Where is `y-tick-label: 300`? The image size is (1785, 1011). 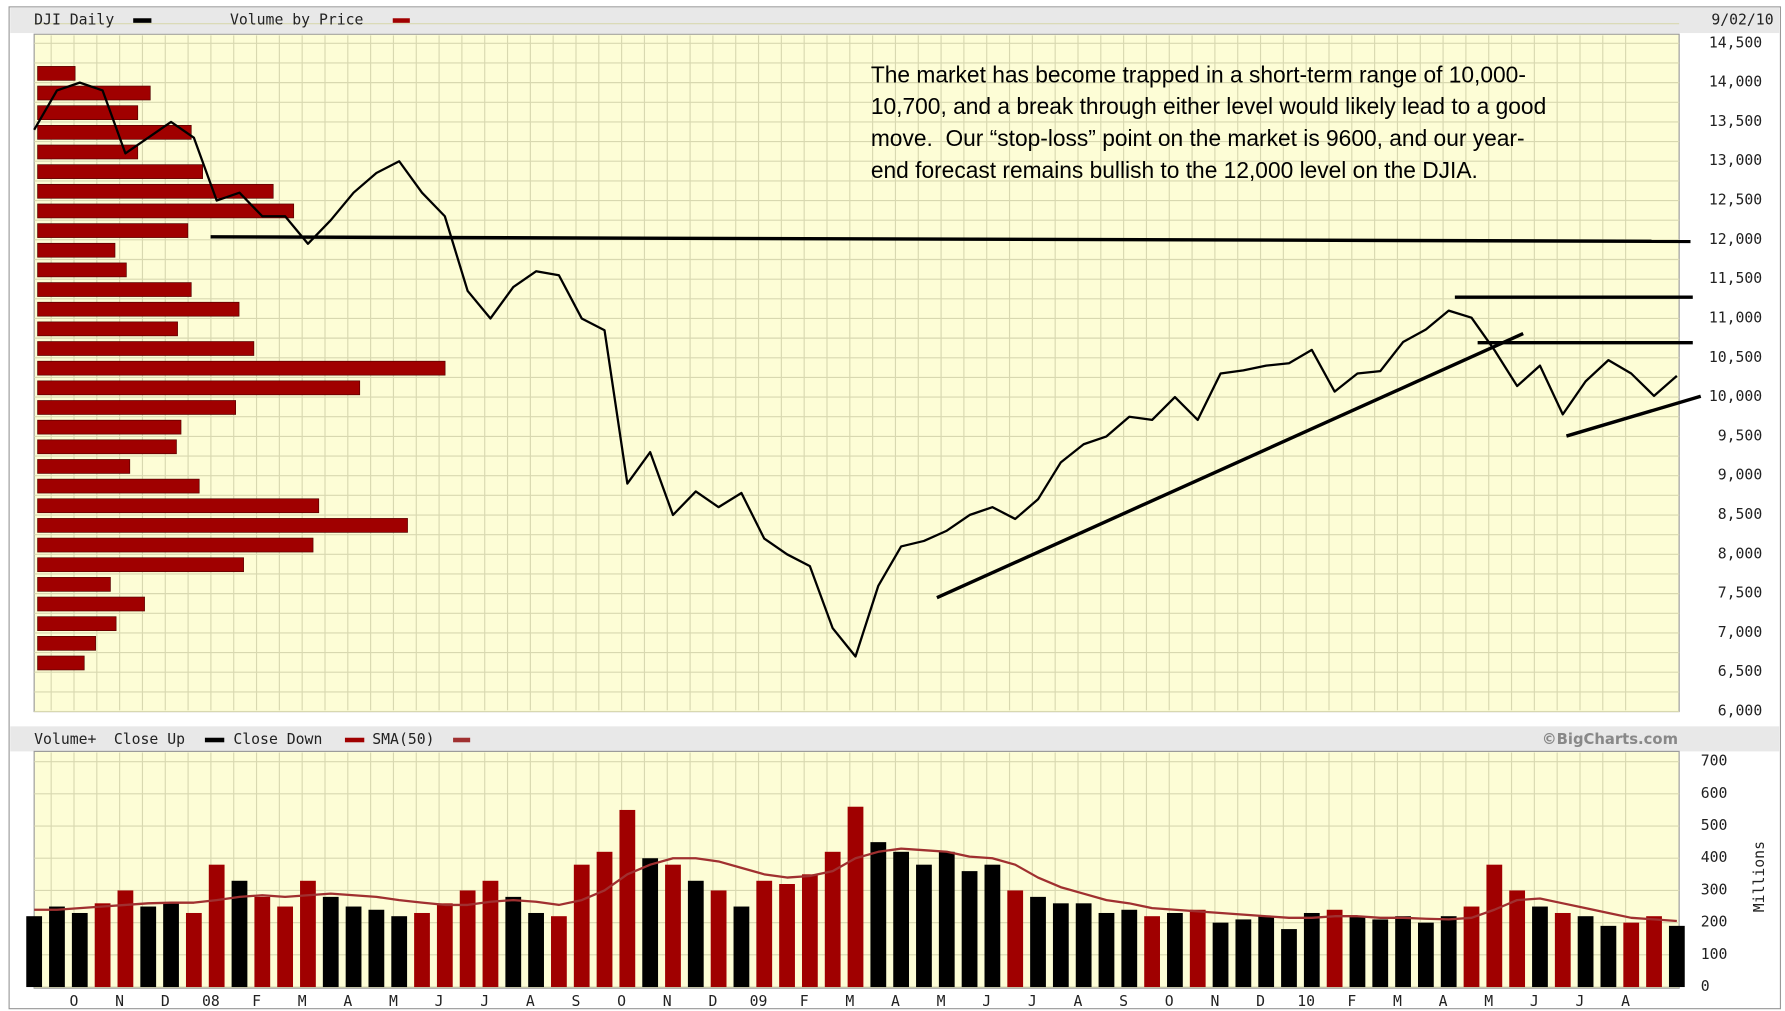 y-tick-label: 300 is located at coordinates (1714, 889).